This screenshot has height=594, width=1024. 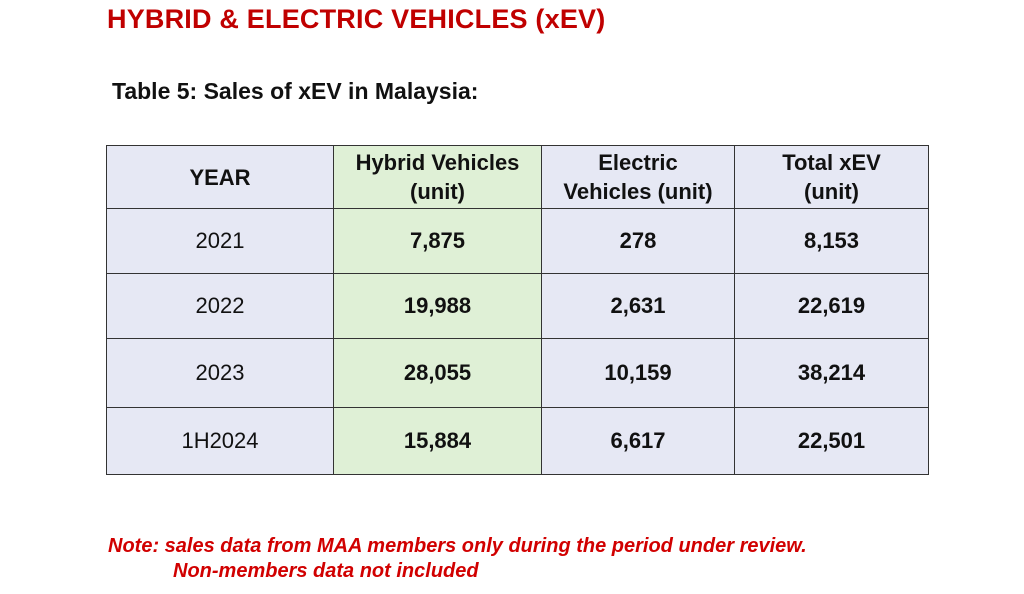 I want to click on cell-year: 2022, so click(x=220, y=306).